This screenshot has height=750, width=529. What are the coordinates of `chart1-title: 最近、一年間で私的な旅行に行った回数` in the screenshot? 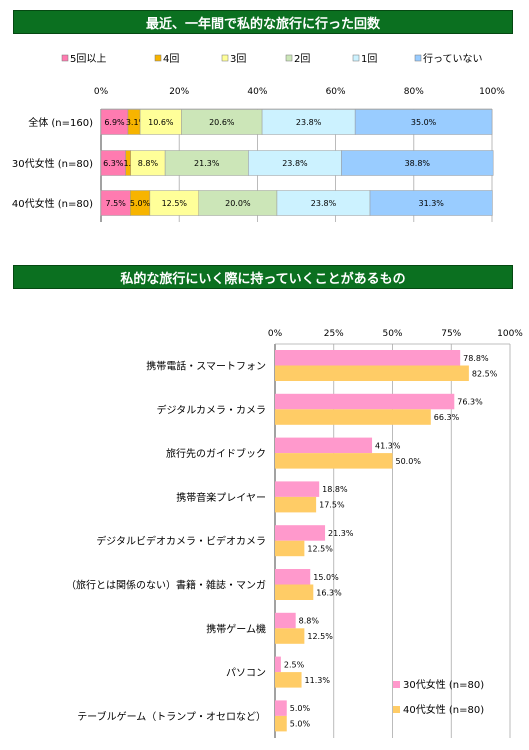 It's located at (263, 22).